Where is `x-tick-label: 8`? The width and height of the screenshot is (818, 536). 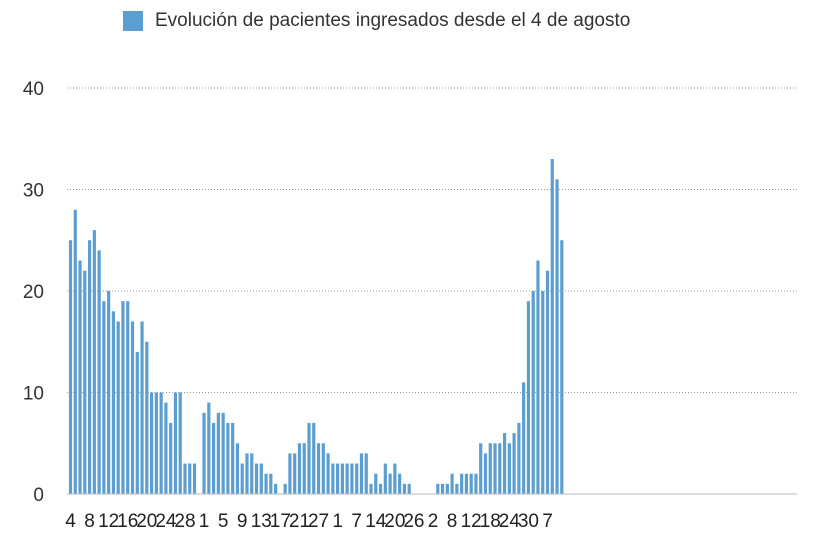
x-tick-label: 8 is located at coordinates (452, 521).